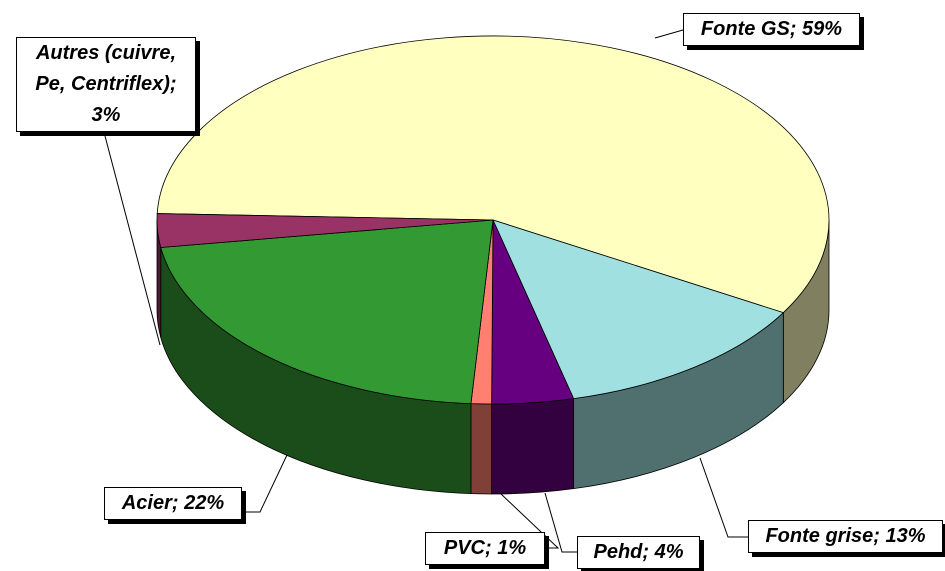 This screenshot has height=571, width=945. Describe the element at coordinates (845, 536) in the screenshot. I see `data-label: Fonte grise; 13%` at that location.